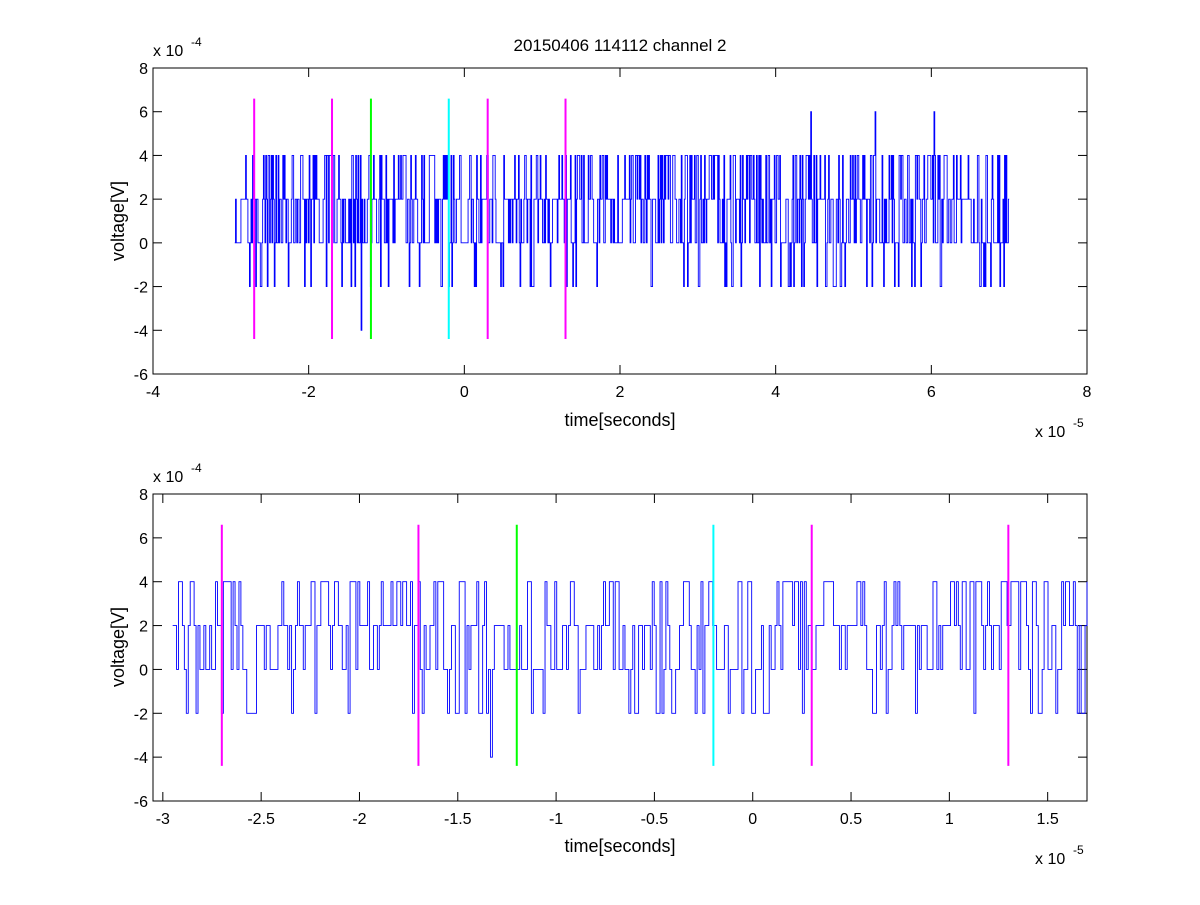 Image resolution: width=1200 pixels, height=905 pixels. I want to click on bottom-y-exponent: x 10 -4, so click(177, 473).